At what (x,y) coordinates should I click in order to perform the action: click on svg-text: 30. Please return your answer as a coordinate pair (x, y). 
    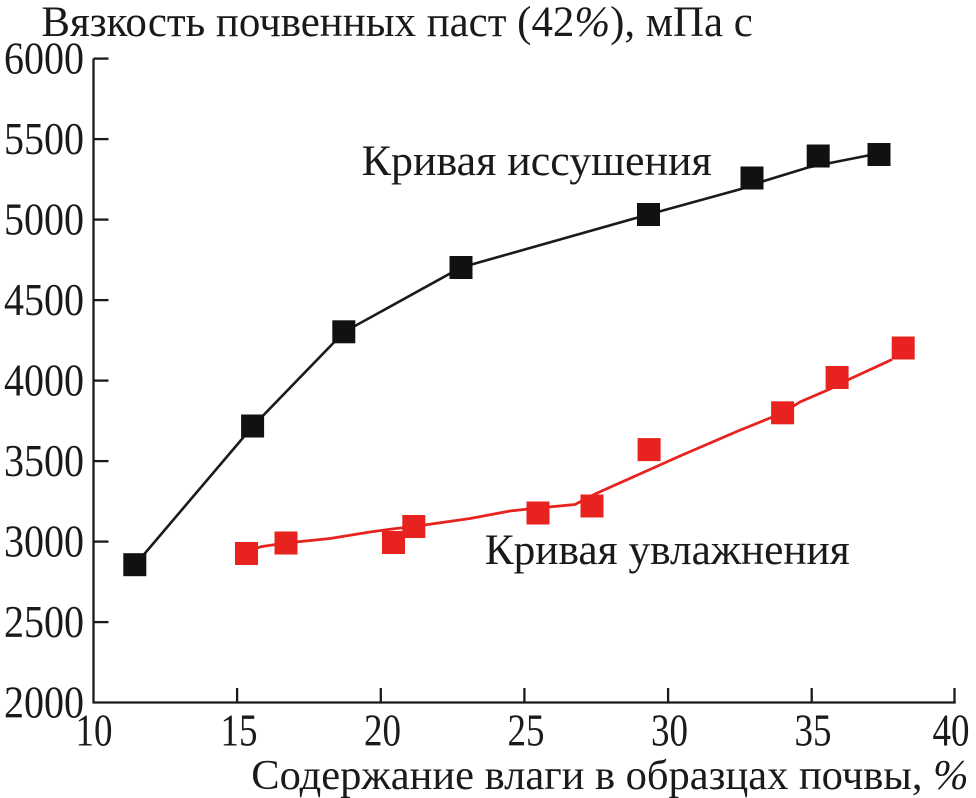
    Looking at the image, I should click on (669, 731).